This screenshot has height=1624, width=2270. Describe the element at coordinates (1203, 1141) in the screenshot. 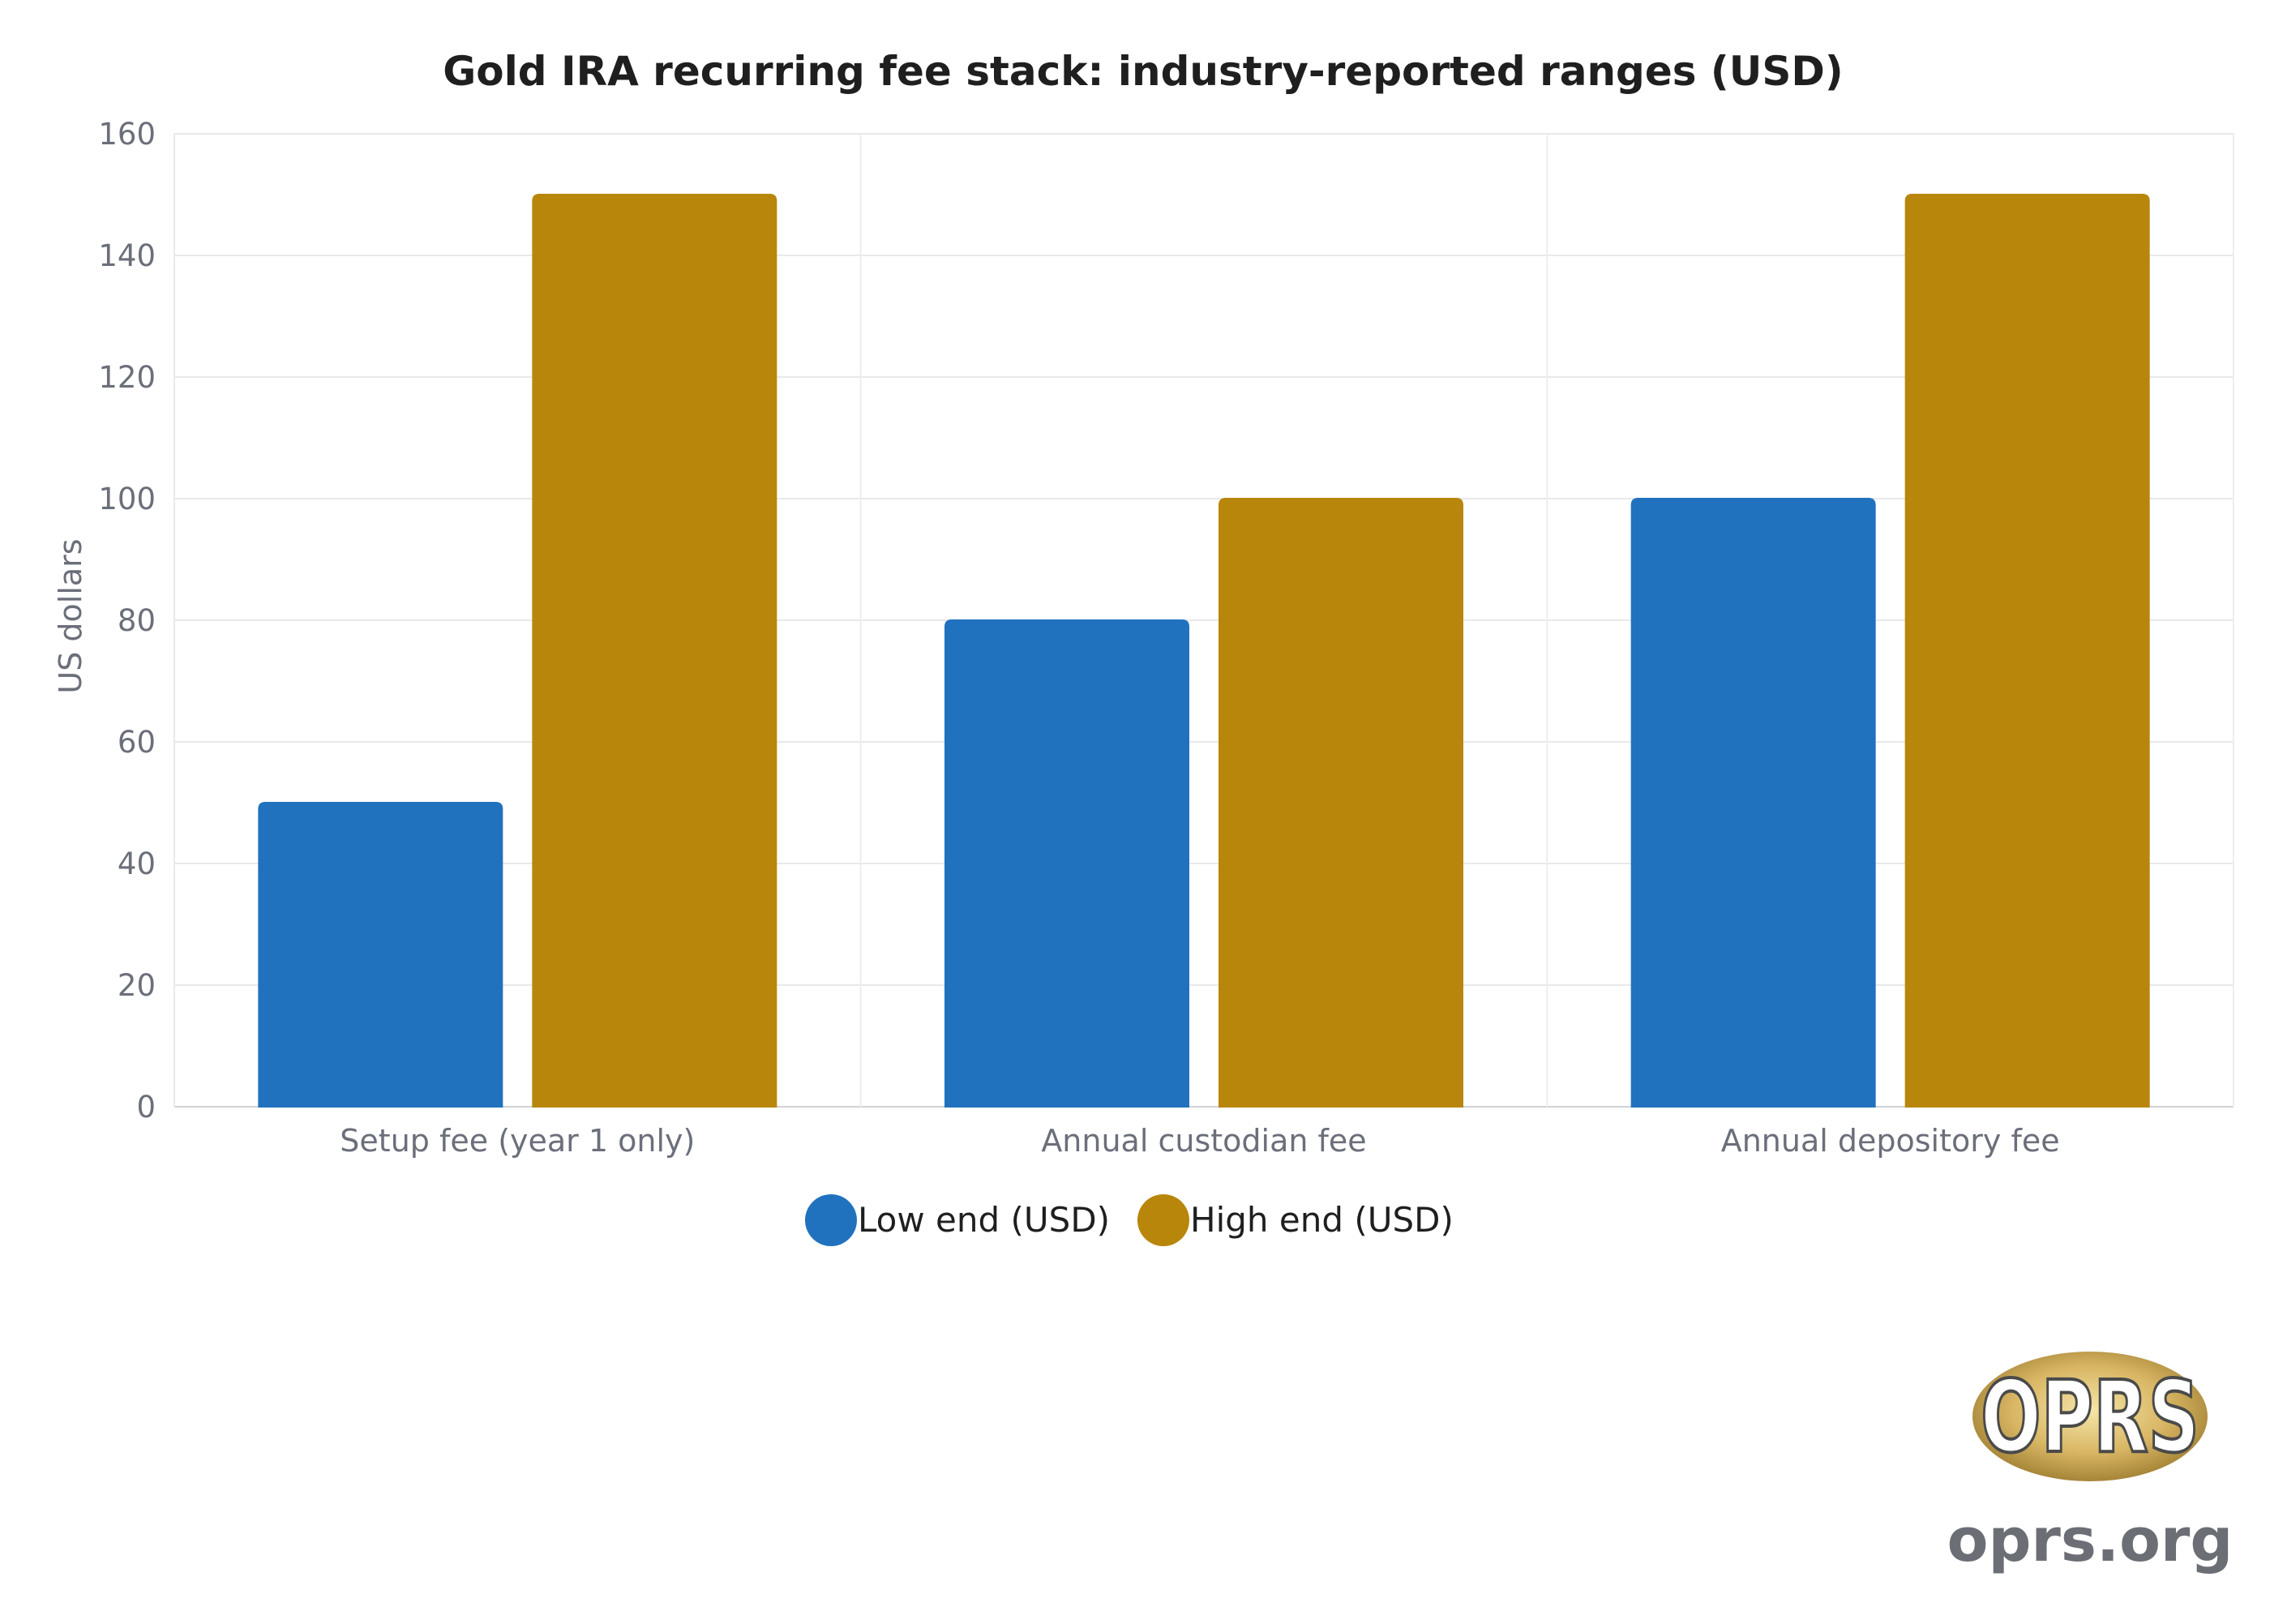

I see `x-tick-label: Annual custodian fee` at that location.